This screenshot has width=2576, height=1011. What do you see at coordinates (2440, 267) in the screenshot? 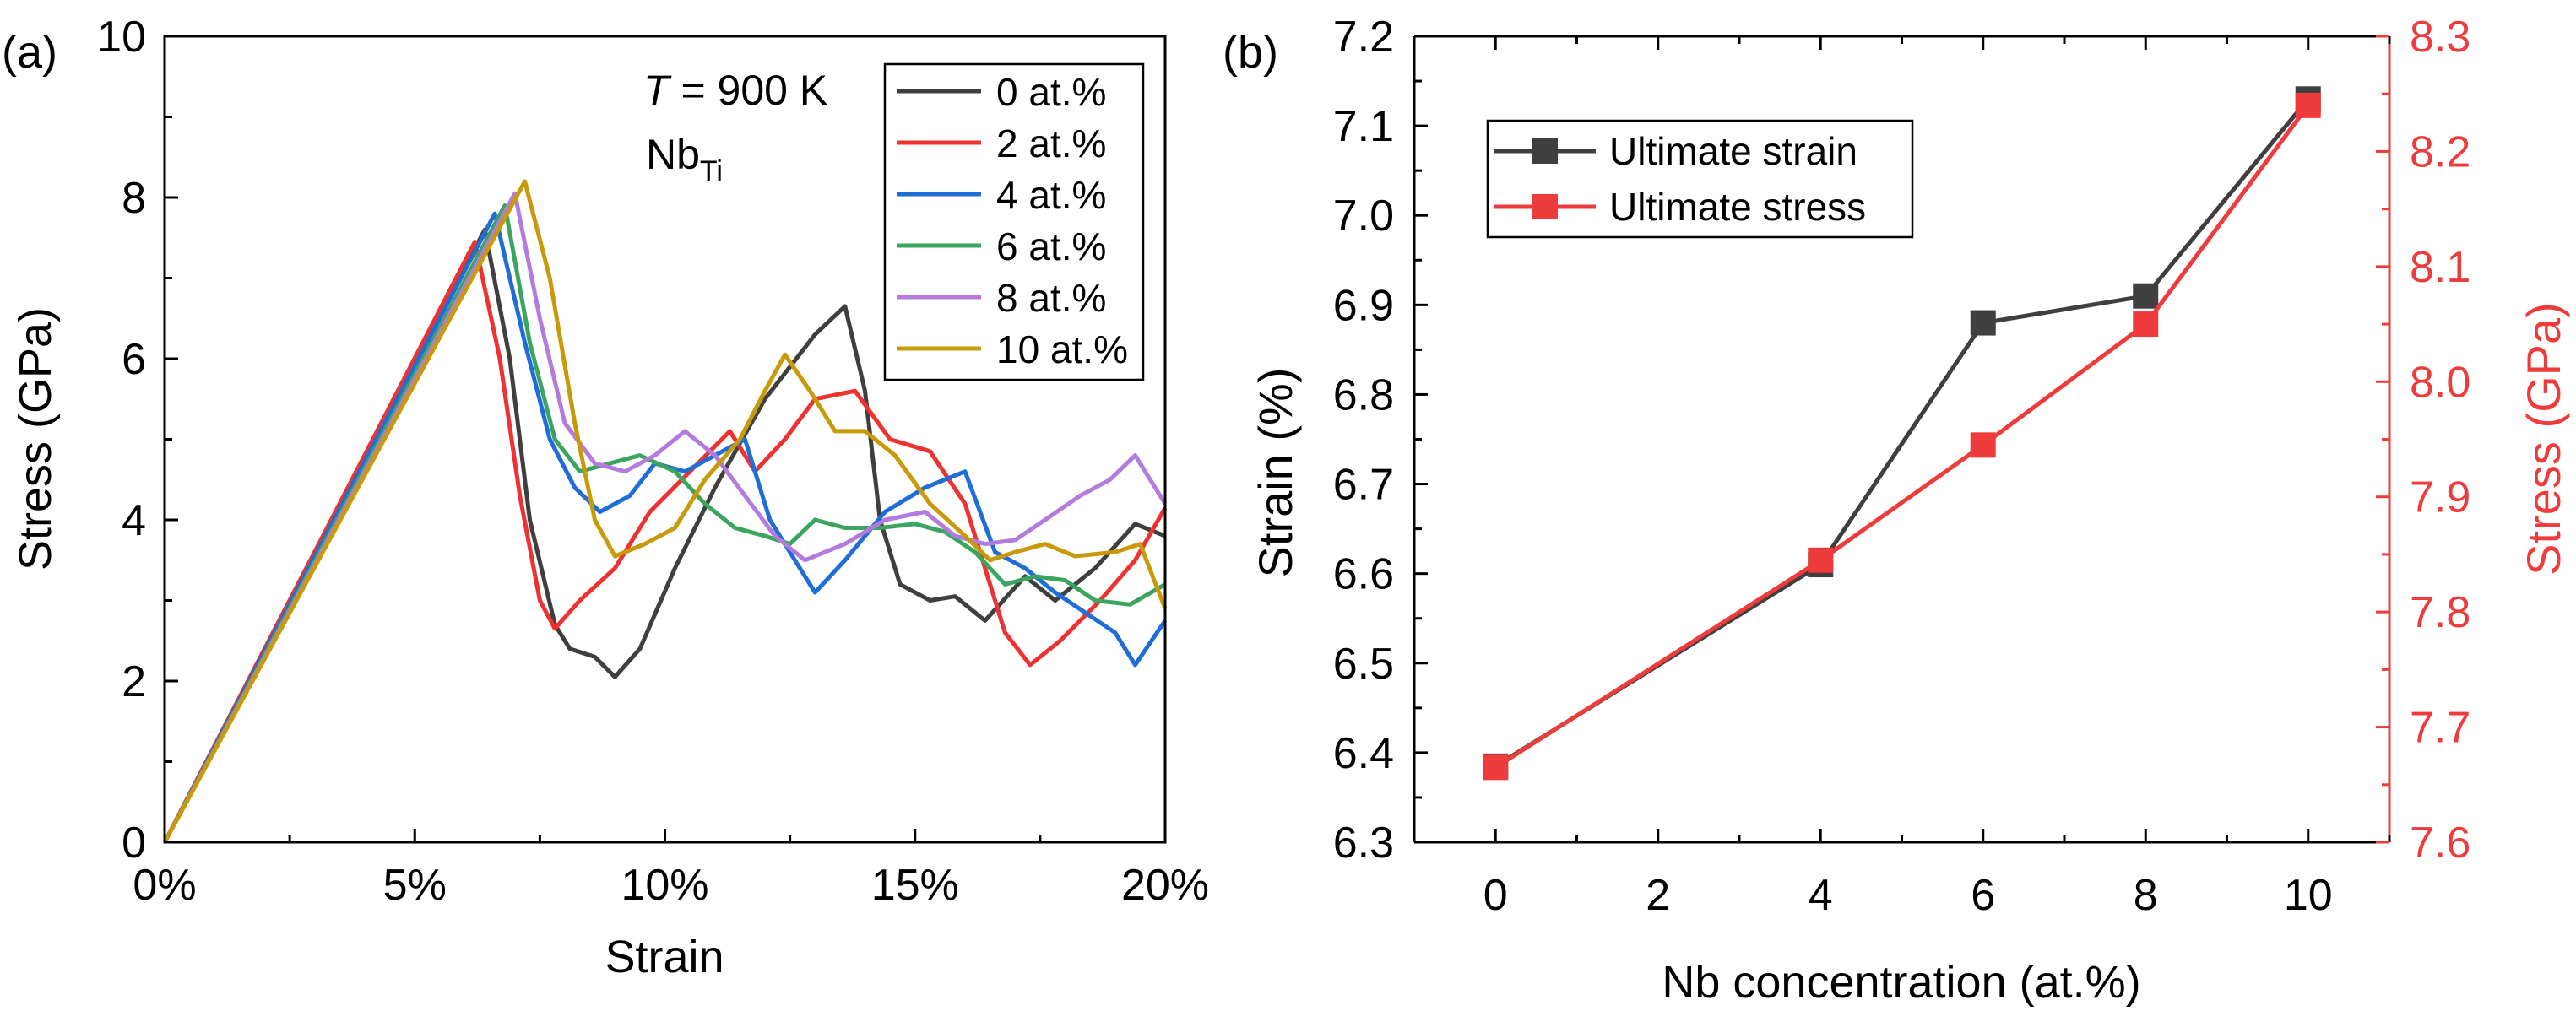
I see `y2-tick-label: 8.1` at bounding box center [2440, 267].